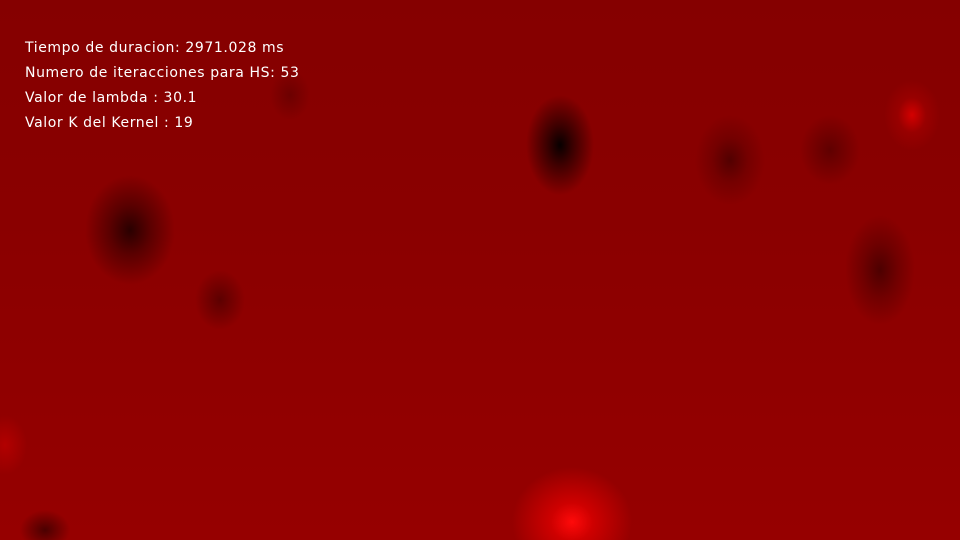 The width and height of the screenshot is (960, 540). Describe the element at coordinates (111, 98) in the screenshot. I see `lambda-text: Valor de lambda : 30.1` at that location.